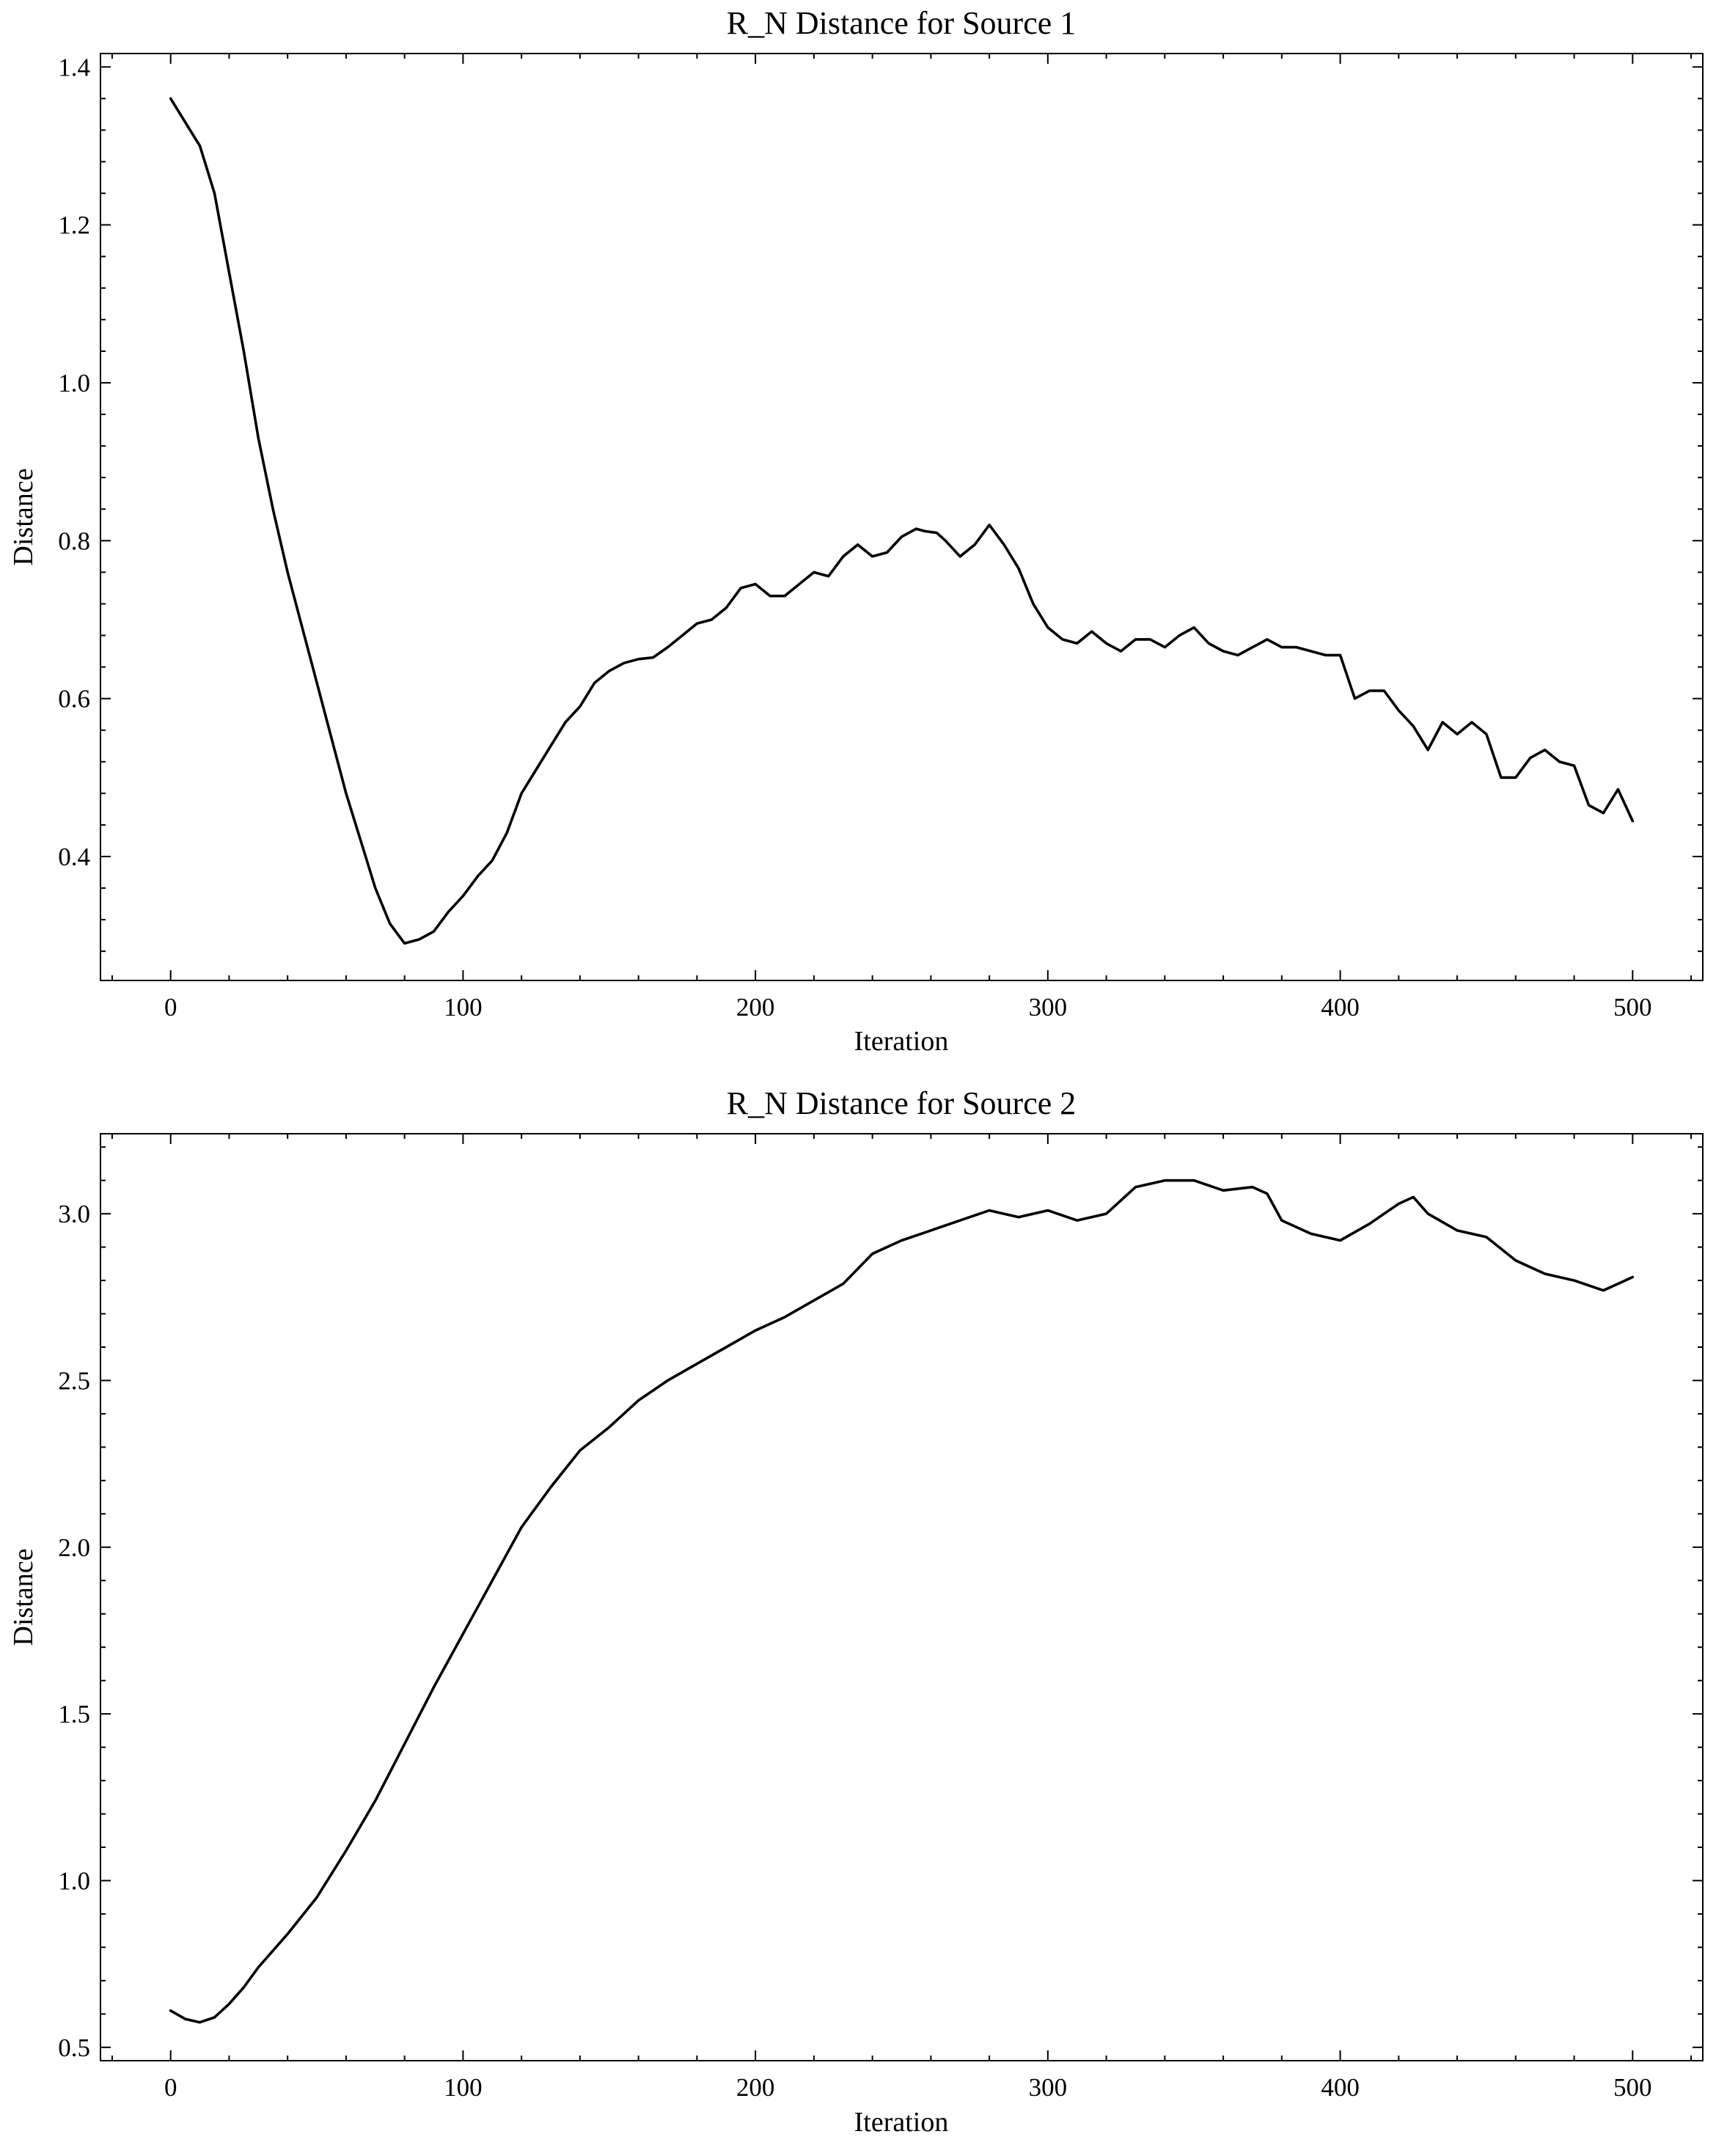 This screenshot has height=2156, width=1716. I want to click on y-tick-label: 1.4, so click(74, 67).